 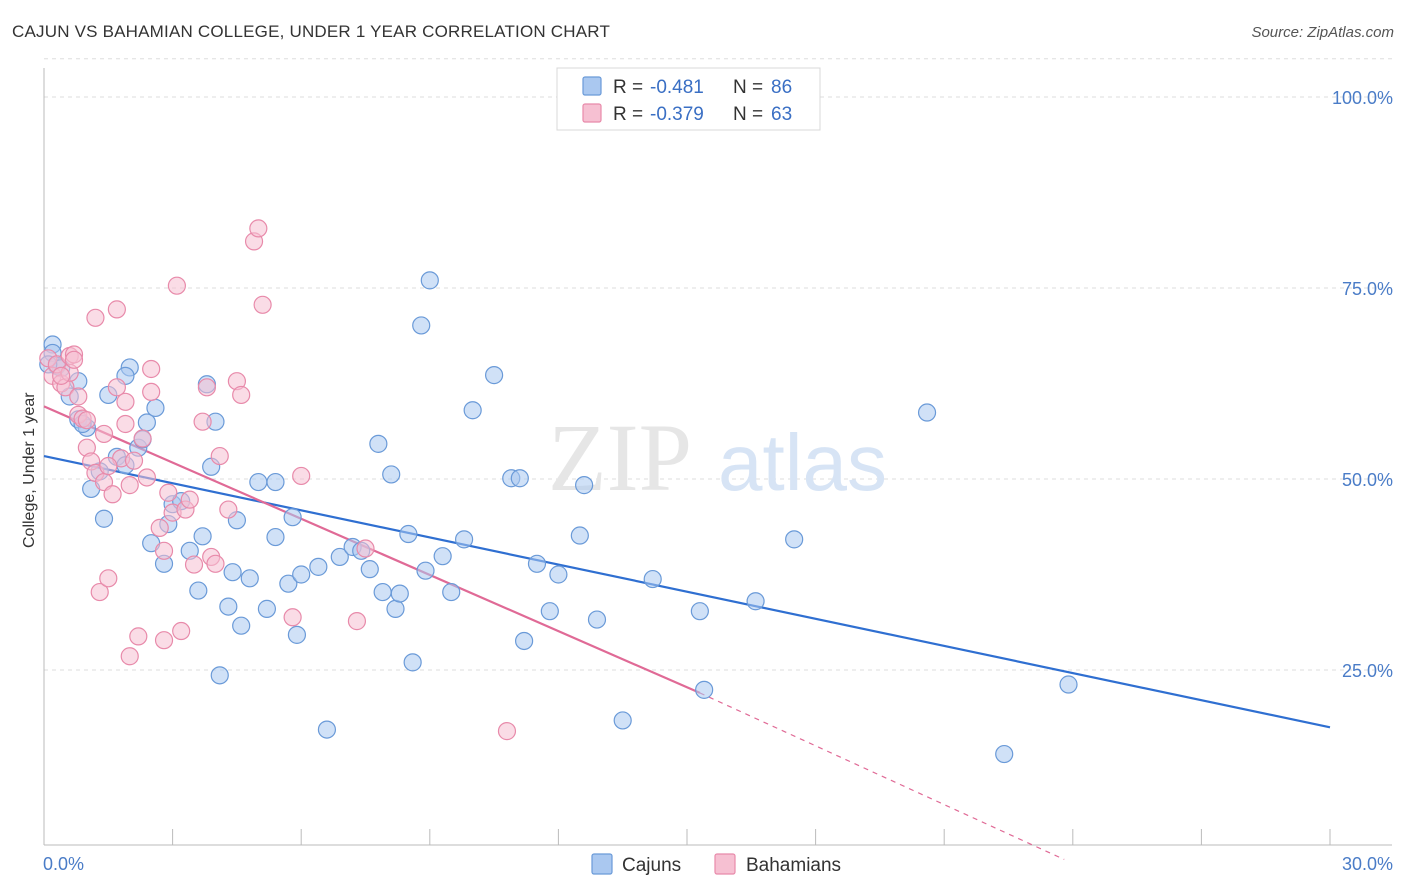 What do you see at coordinates (651, 865) in the screenshot?
I see `series-legend-label-cajuns: Cajuns` at bounding box center [651, 865].